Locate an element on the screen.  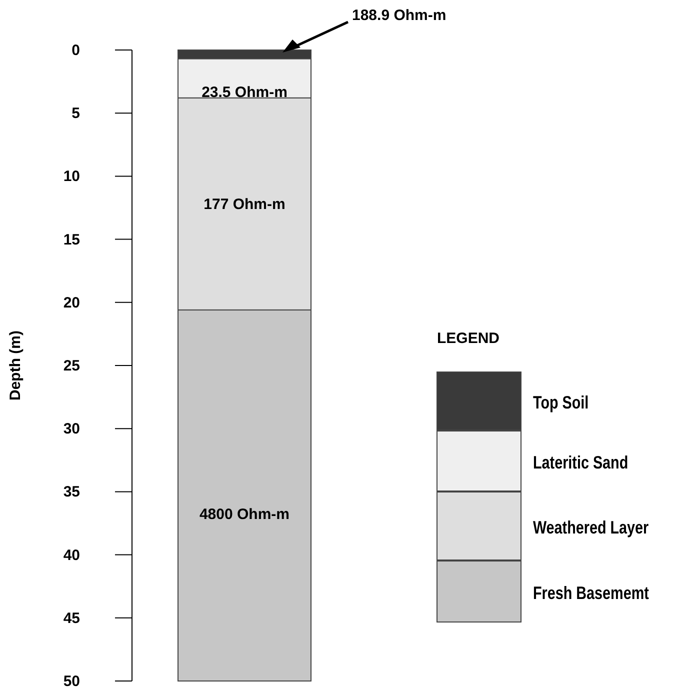
y-tick-label: 10 is located at coordinates (71, 177).